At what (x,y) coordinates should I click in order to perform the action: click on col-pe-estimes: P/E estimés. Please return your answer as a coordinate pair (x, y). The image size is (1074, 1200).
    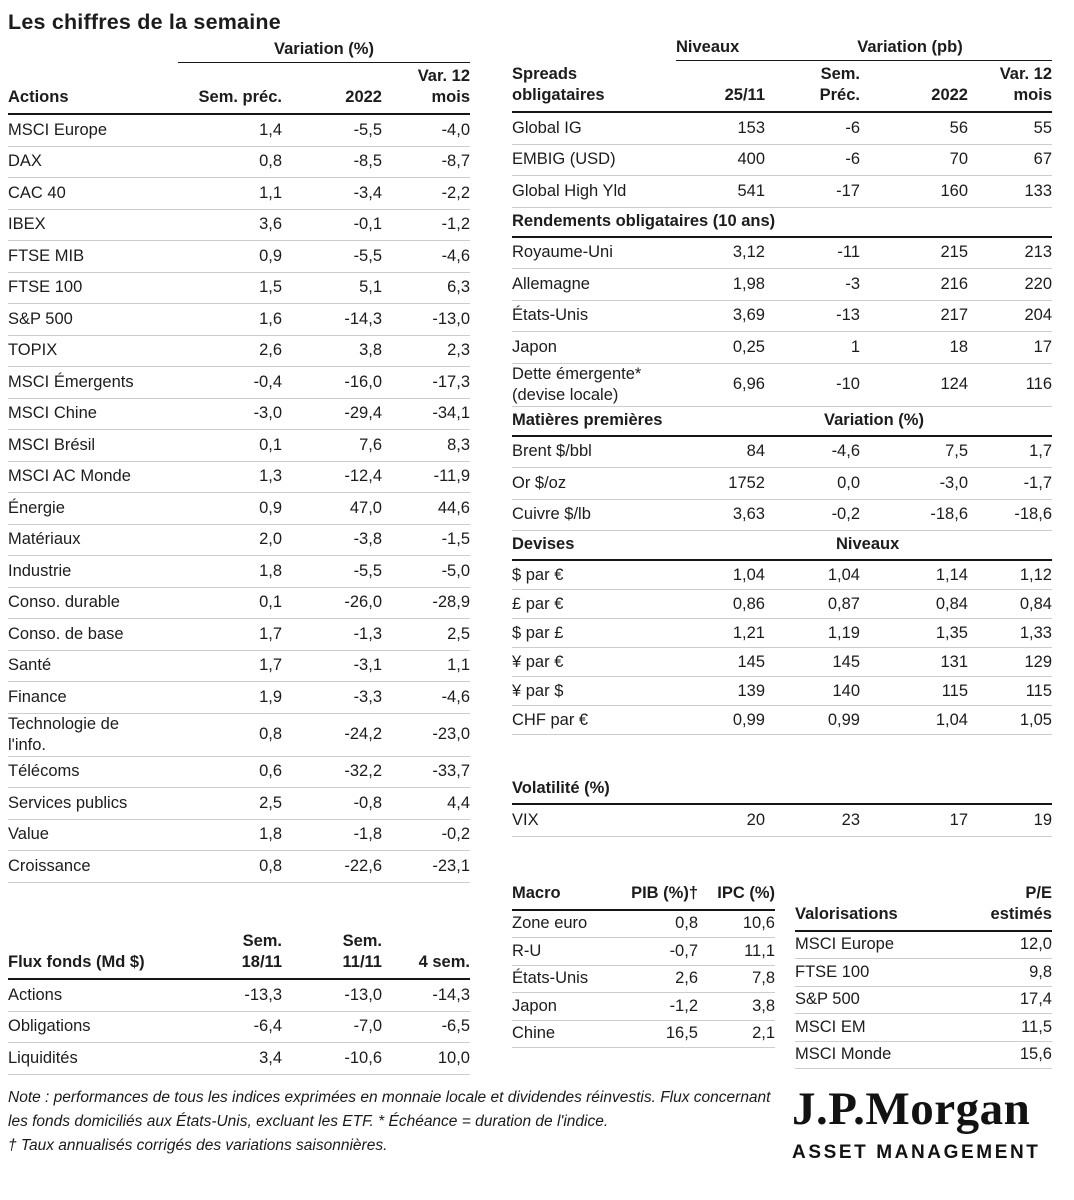
    Looking at the image, I should click on (1021, 903).